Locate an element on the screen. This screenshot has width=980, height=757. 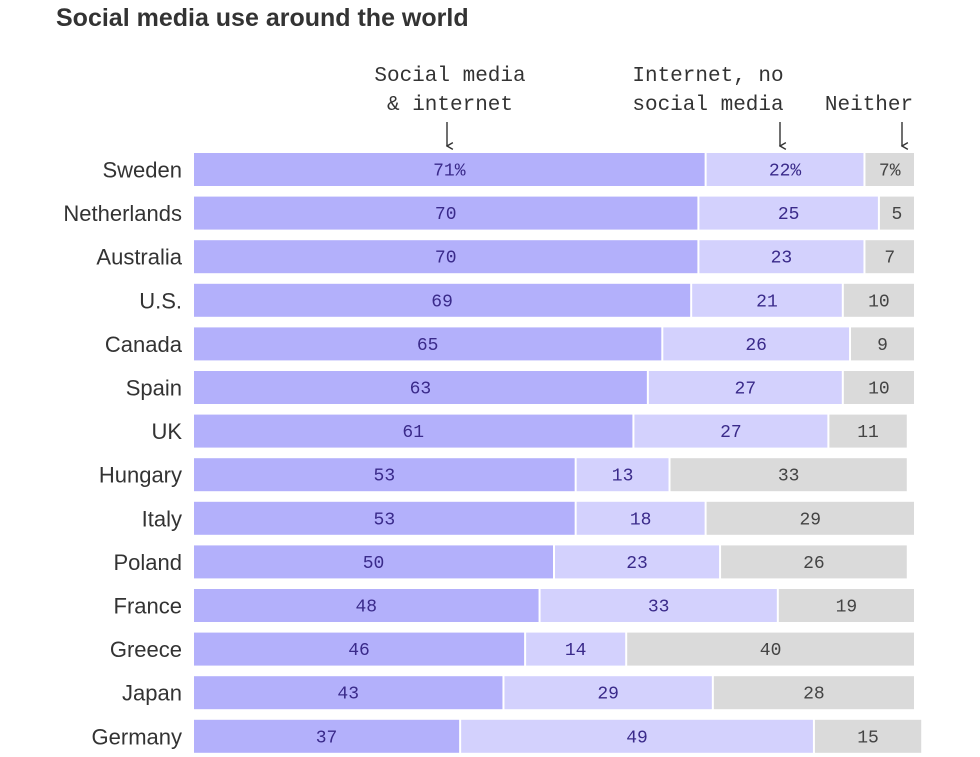
value-label: 22% is located at coordinates (785, 172).